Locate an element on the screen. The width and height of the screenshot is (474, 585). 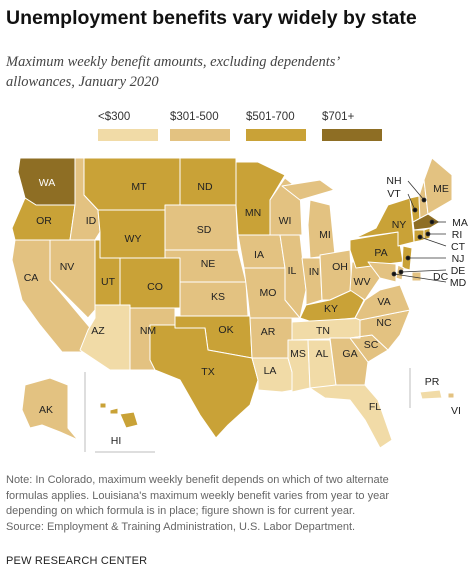
leader-dot-ct is located at coordinates (420, 237).